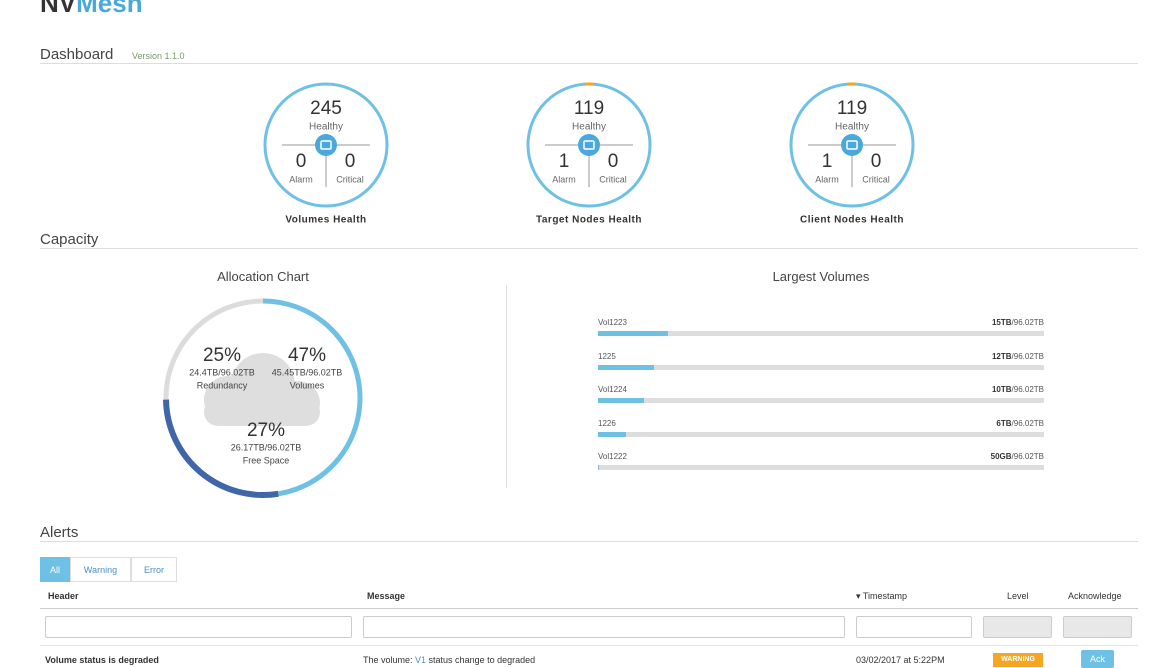 This screenshot has height=668, width=1170. What do you see at coordinates (266, 460) in the screenshot?
I see `segment-name: Free Space` at bounding box center [266, 460].